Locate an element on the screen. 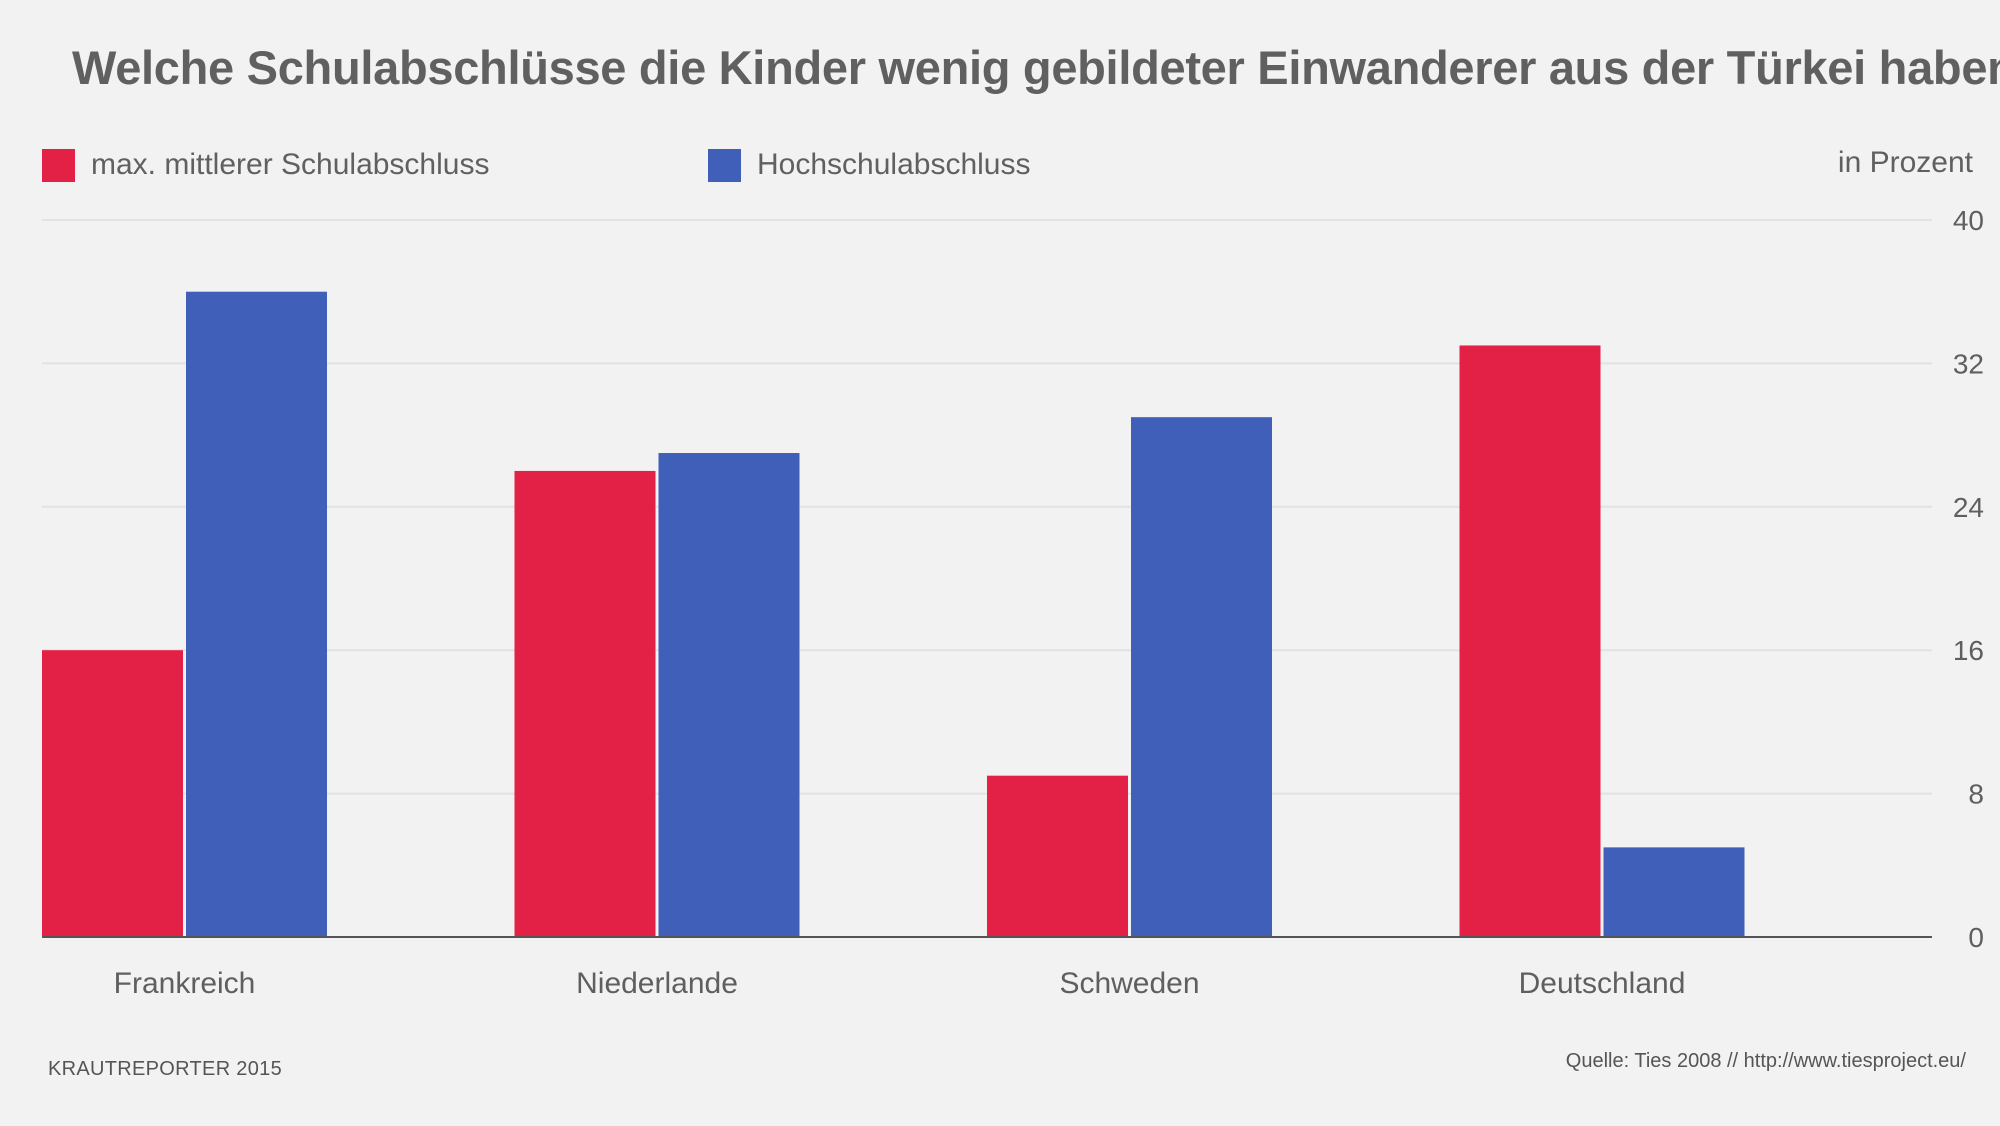 The width and height of the screenshot is (2000, 1126). legend-item-series-2: Hochschulabschluss is located at coordinates (869, 165).